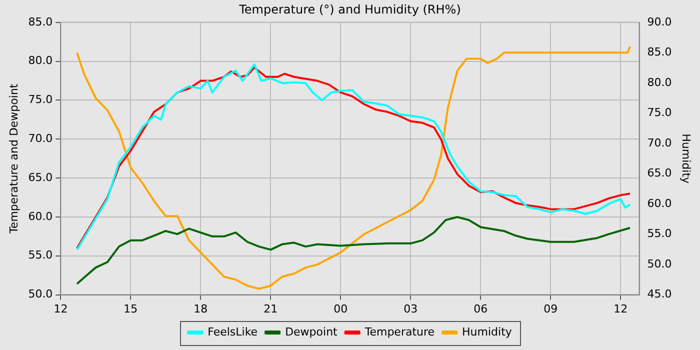 This screenshot has width=700, height=350. I want to click on x-tick-label: 15, so click(131, 309).